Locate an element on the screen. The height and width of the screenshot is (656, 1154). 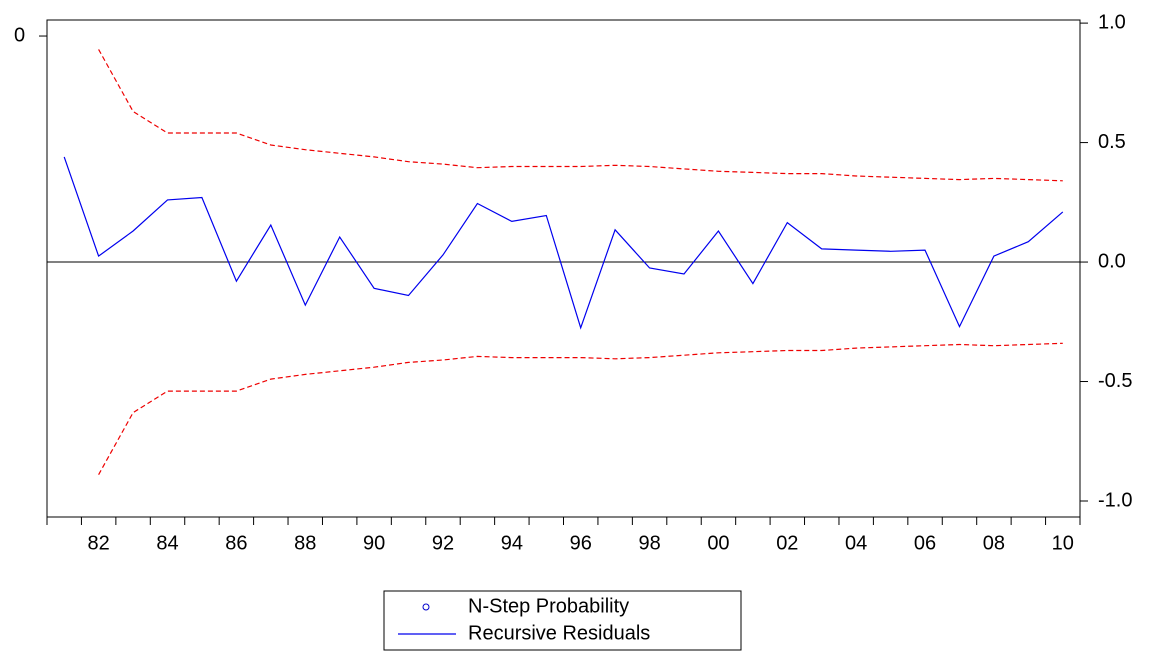
legend-label: N-Step Probability is located at coordinates (548, 606).